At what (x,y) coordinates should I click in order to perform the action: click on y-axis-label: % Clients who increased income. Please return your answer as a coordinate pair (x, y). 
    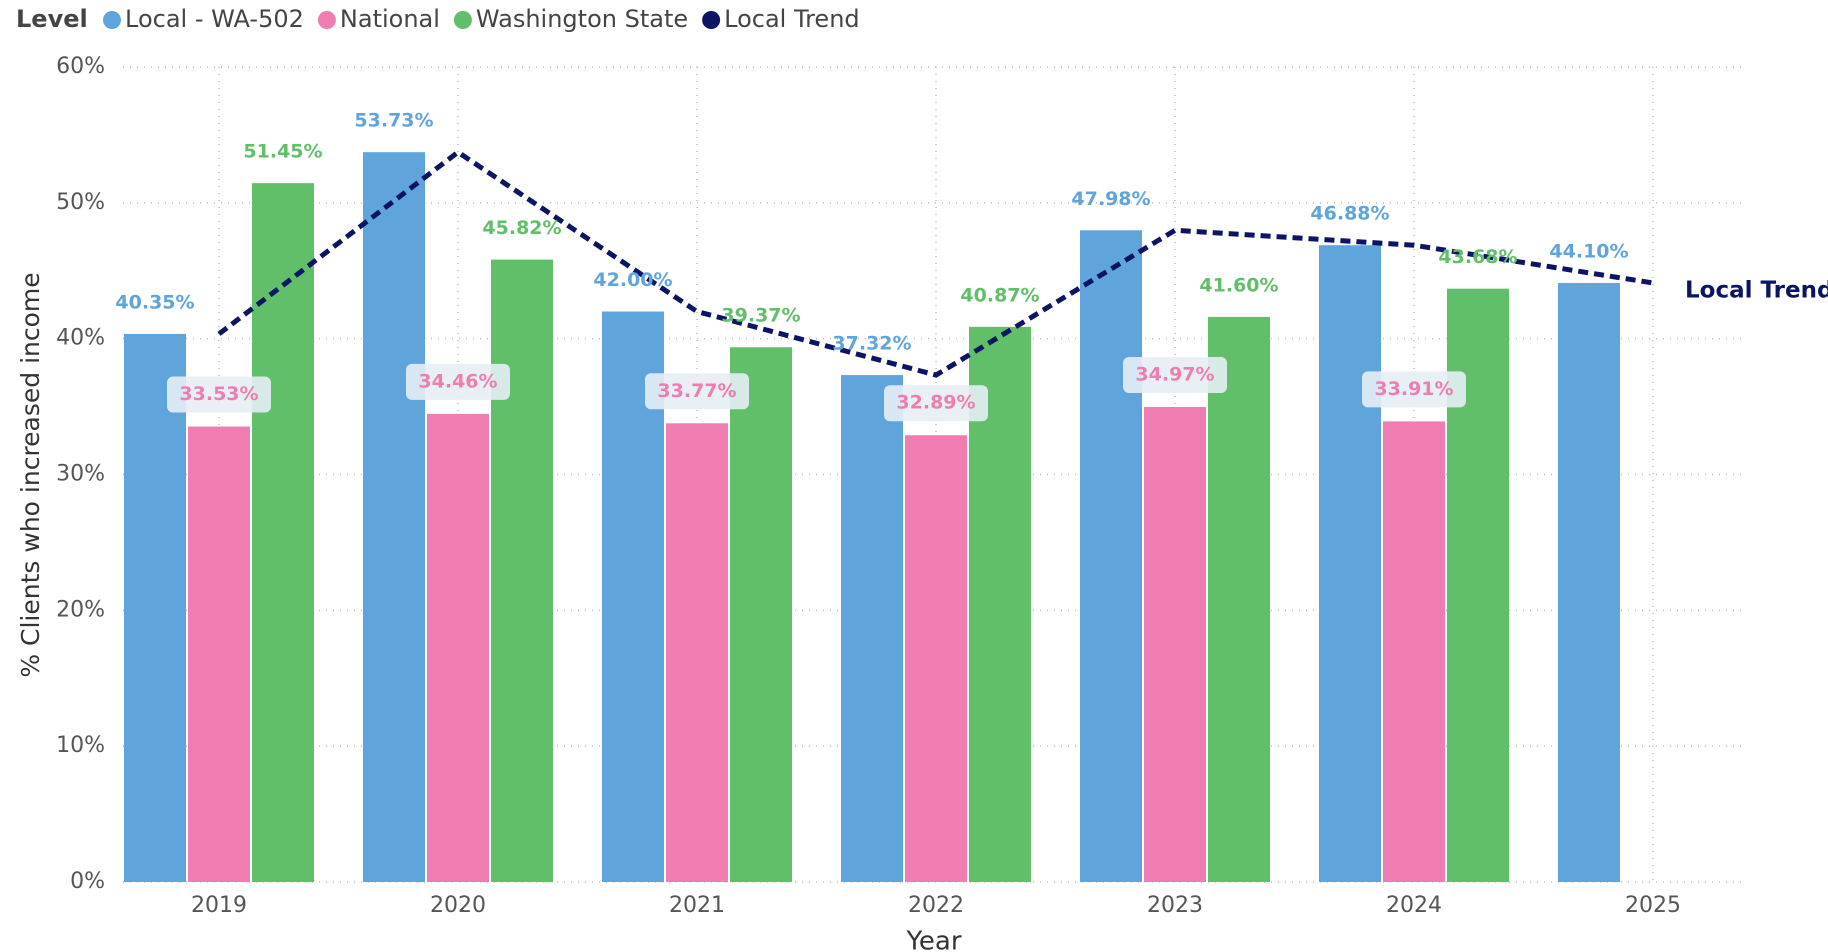
    Looking at the image, I should click on (30, 474).